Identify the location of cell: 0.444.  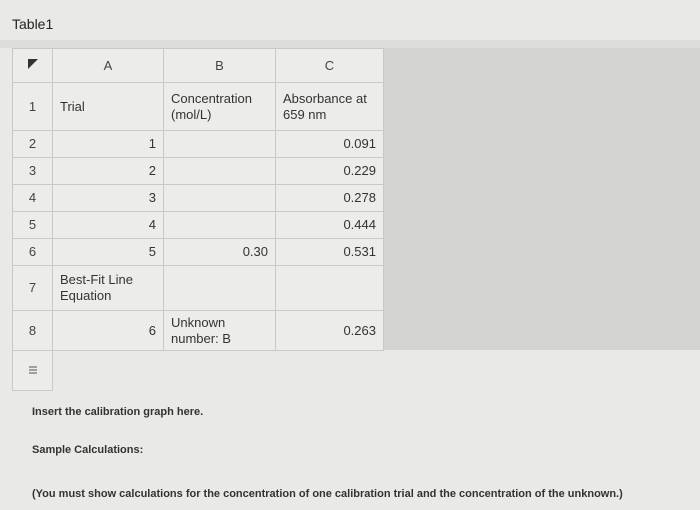
(329, 225).